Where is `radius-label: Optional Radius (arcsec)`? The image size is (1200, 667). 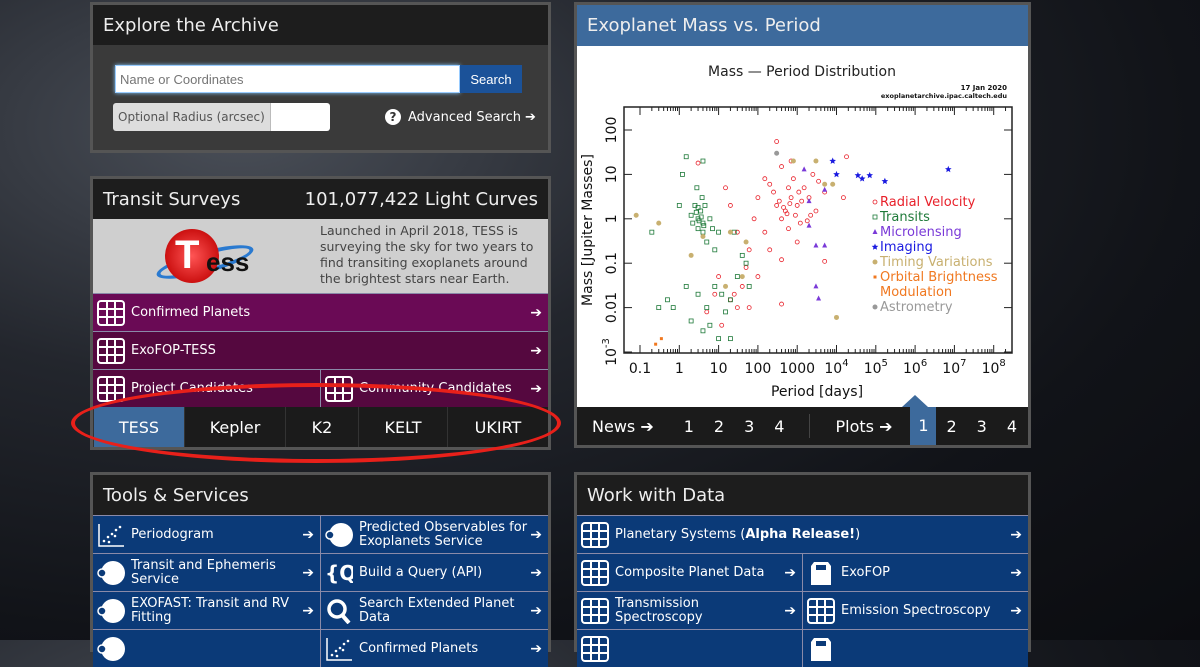
radius-label: Optional Radius (arcsec) is located at coordinates (191, 117).